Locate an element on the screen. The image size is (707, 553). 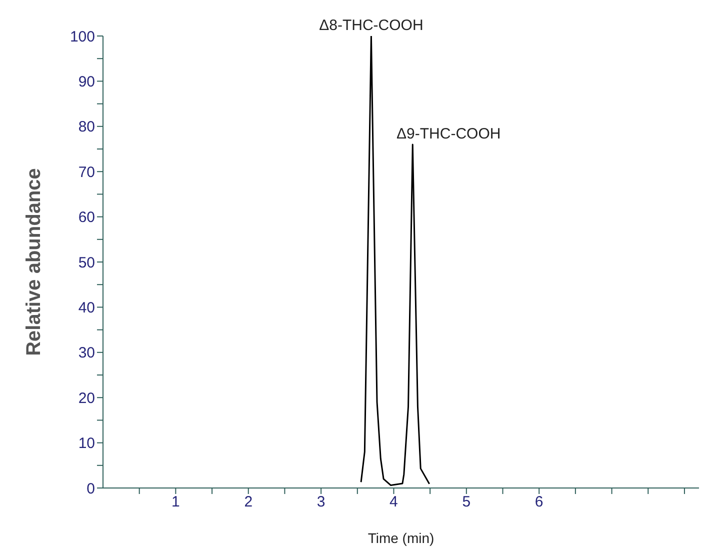
y-axis-title: Relative abundance is located at coordinates (34, 262).